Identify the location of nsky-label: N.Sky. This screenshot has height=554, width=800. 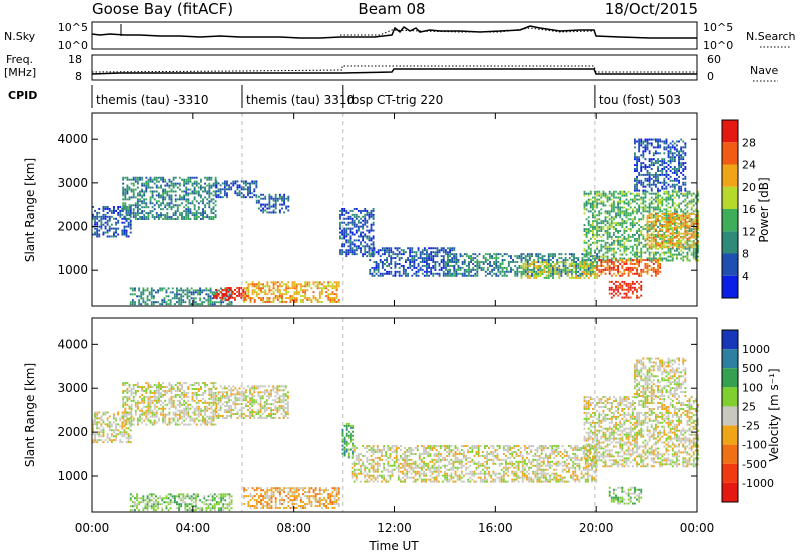
(20, 36).